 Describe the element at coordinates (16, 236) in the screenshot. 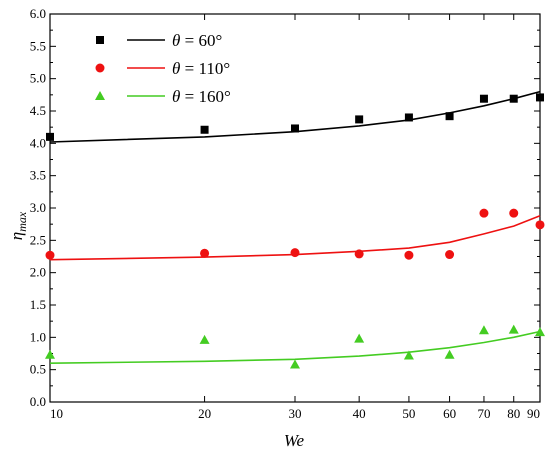

I see `y-axis-title-main: η` at that location.